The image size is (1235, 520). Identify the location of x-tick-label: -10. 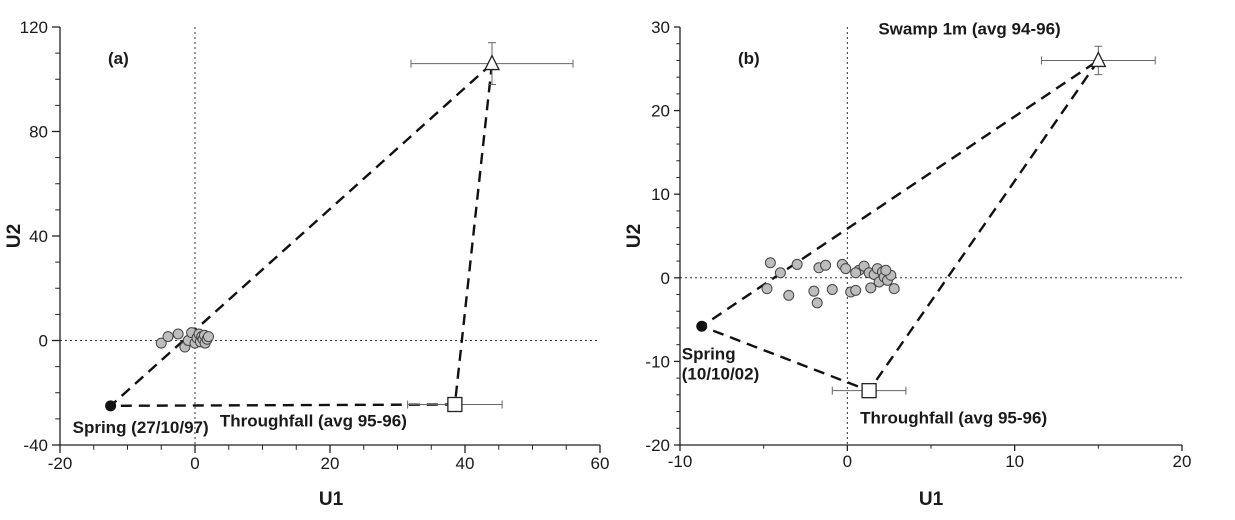
(680, 461).